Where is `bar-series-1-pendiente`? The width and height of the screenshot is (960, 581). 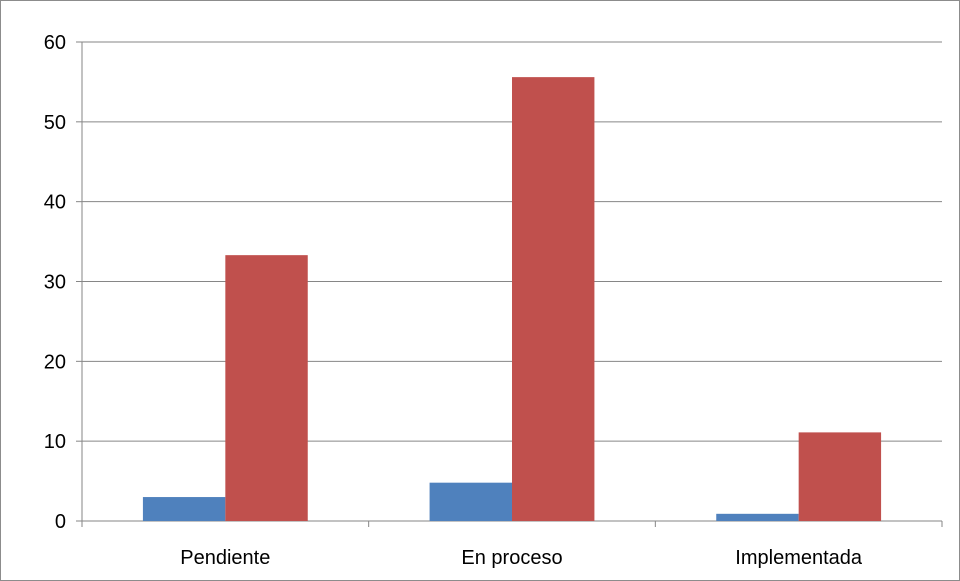 bar-series-1-pendiente is located at coordinates (184, 509).